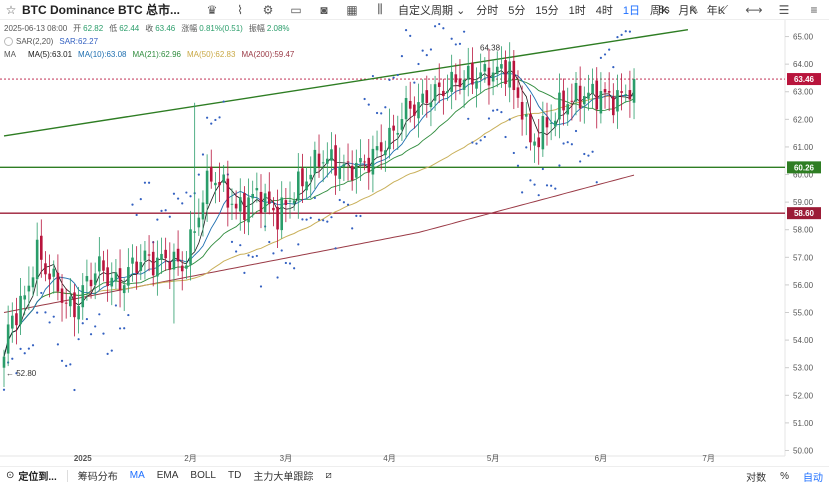  Describe the element at coordinates (8, 41) in the screenshot. I see `indicator-toggle-icon` at that location.